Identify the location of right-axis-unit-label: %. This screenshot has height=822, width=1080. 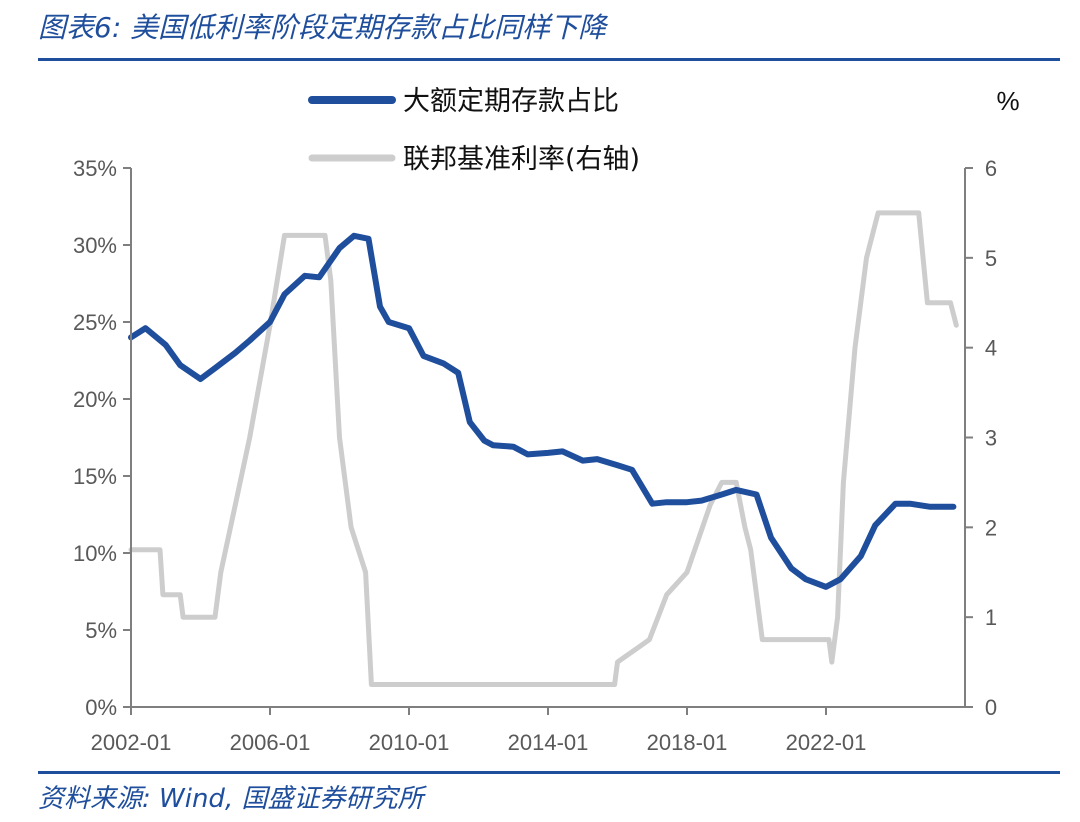
(1007, 101).